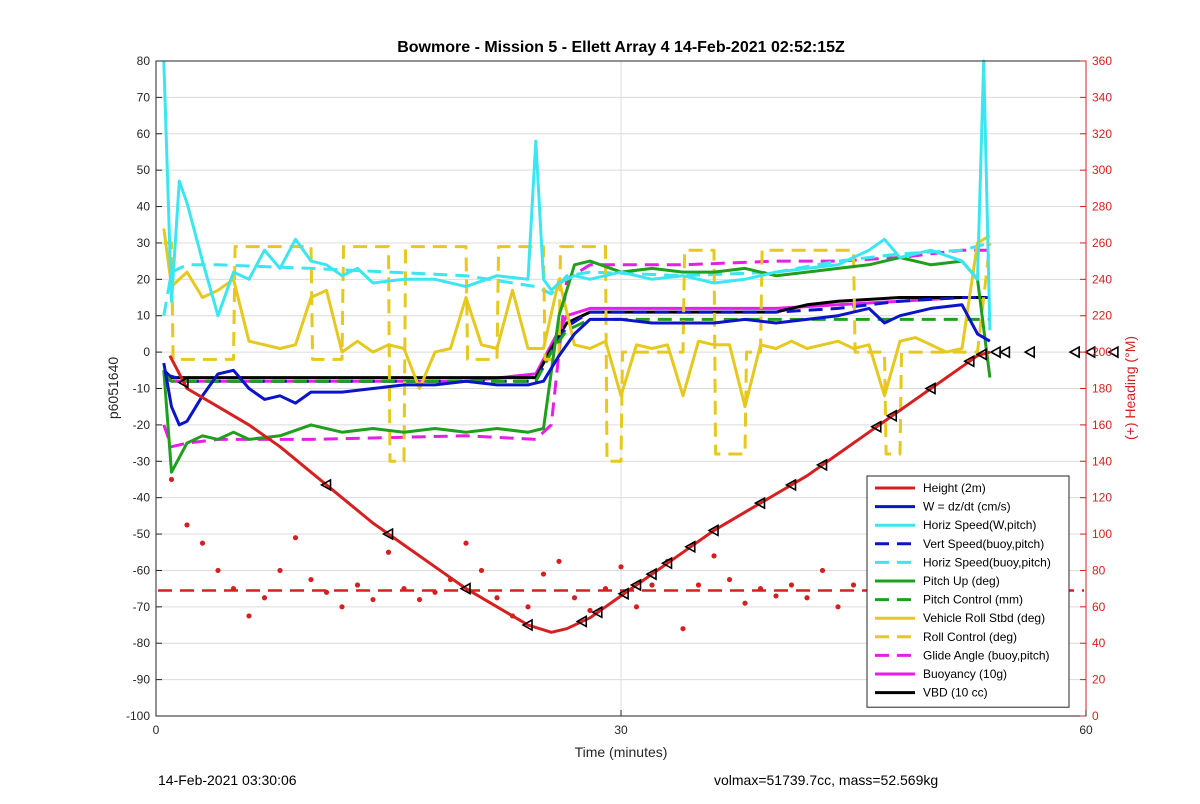  I want to click on y-tick-label: -40, so click(142, 498).